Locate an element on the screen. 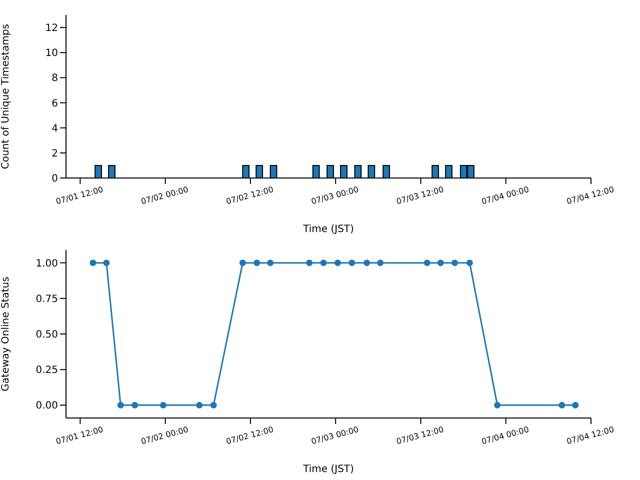 This screenshot has height=480, width=640. y-tick-label: 12 is located at coordinates (51, 28).